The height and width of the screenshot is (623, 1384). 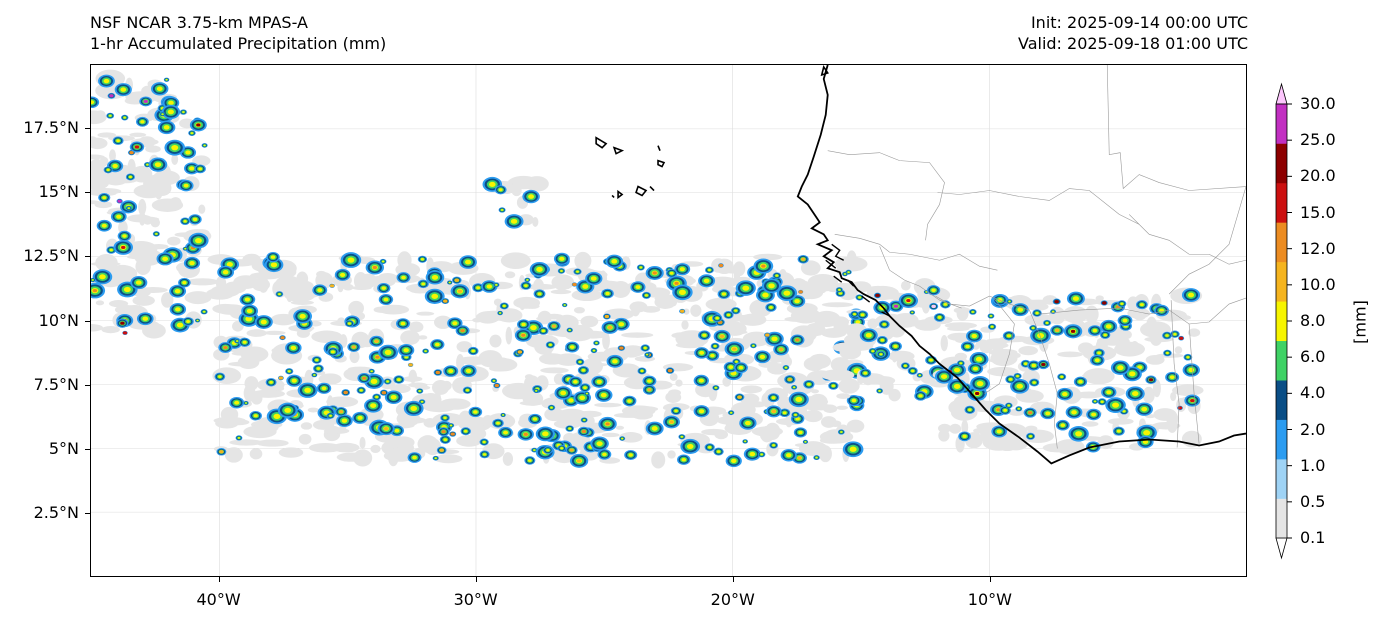 I want to click on colorbar-segment, so click(x=1281, y=281).